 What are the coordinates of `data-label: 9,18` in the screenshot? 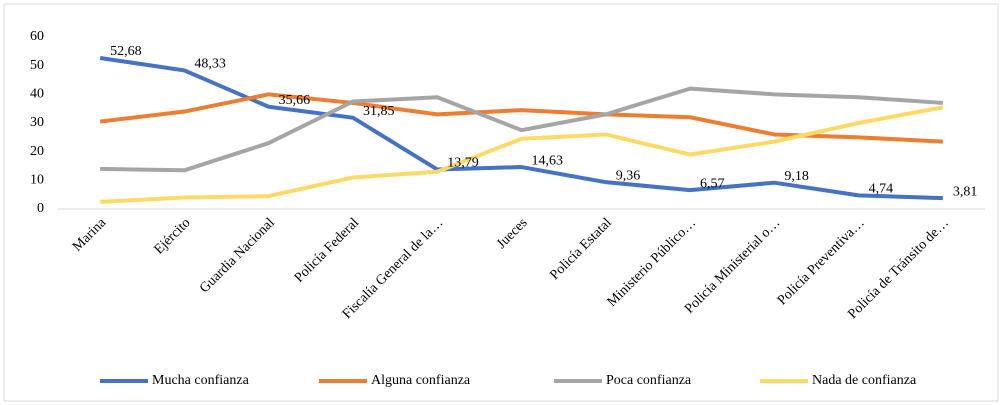 It's located at (796, 176).